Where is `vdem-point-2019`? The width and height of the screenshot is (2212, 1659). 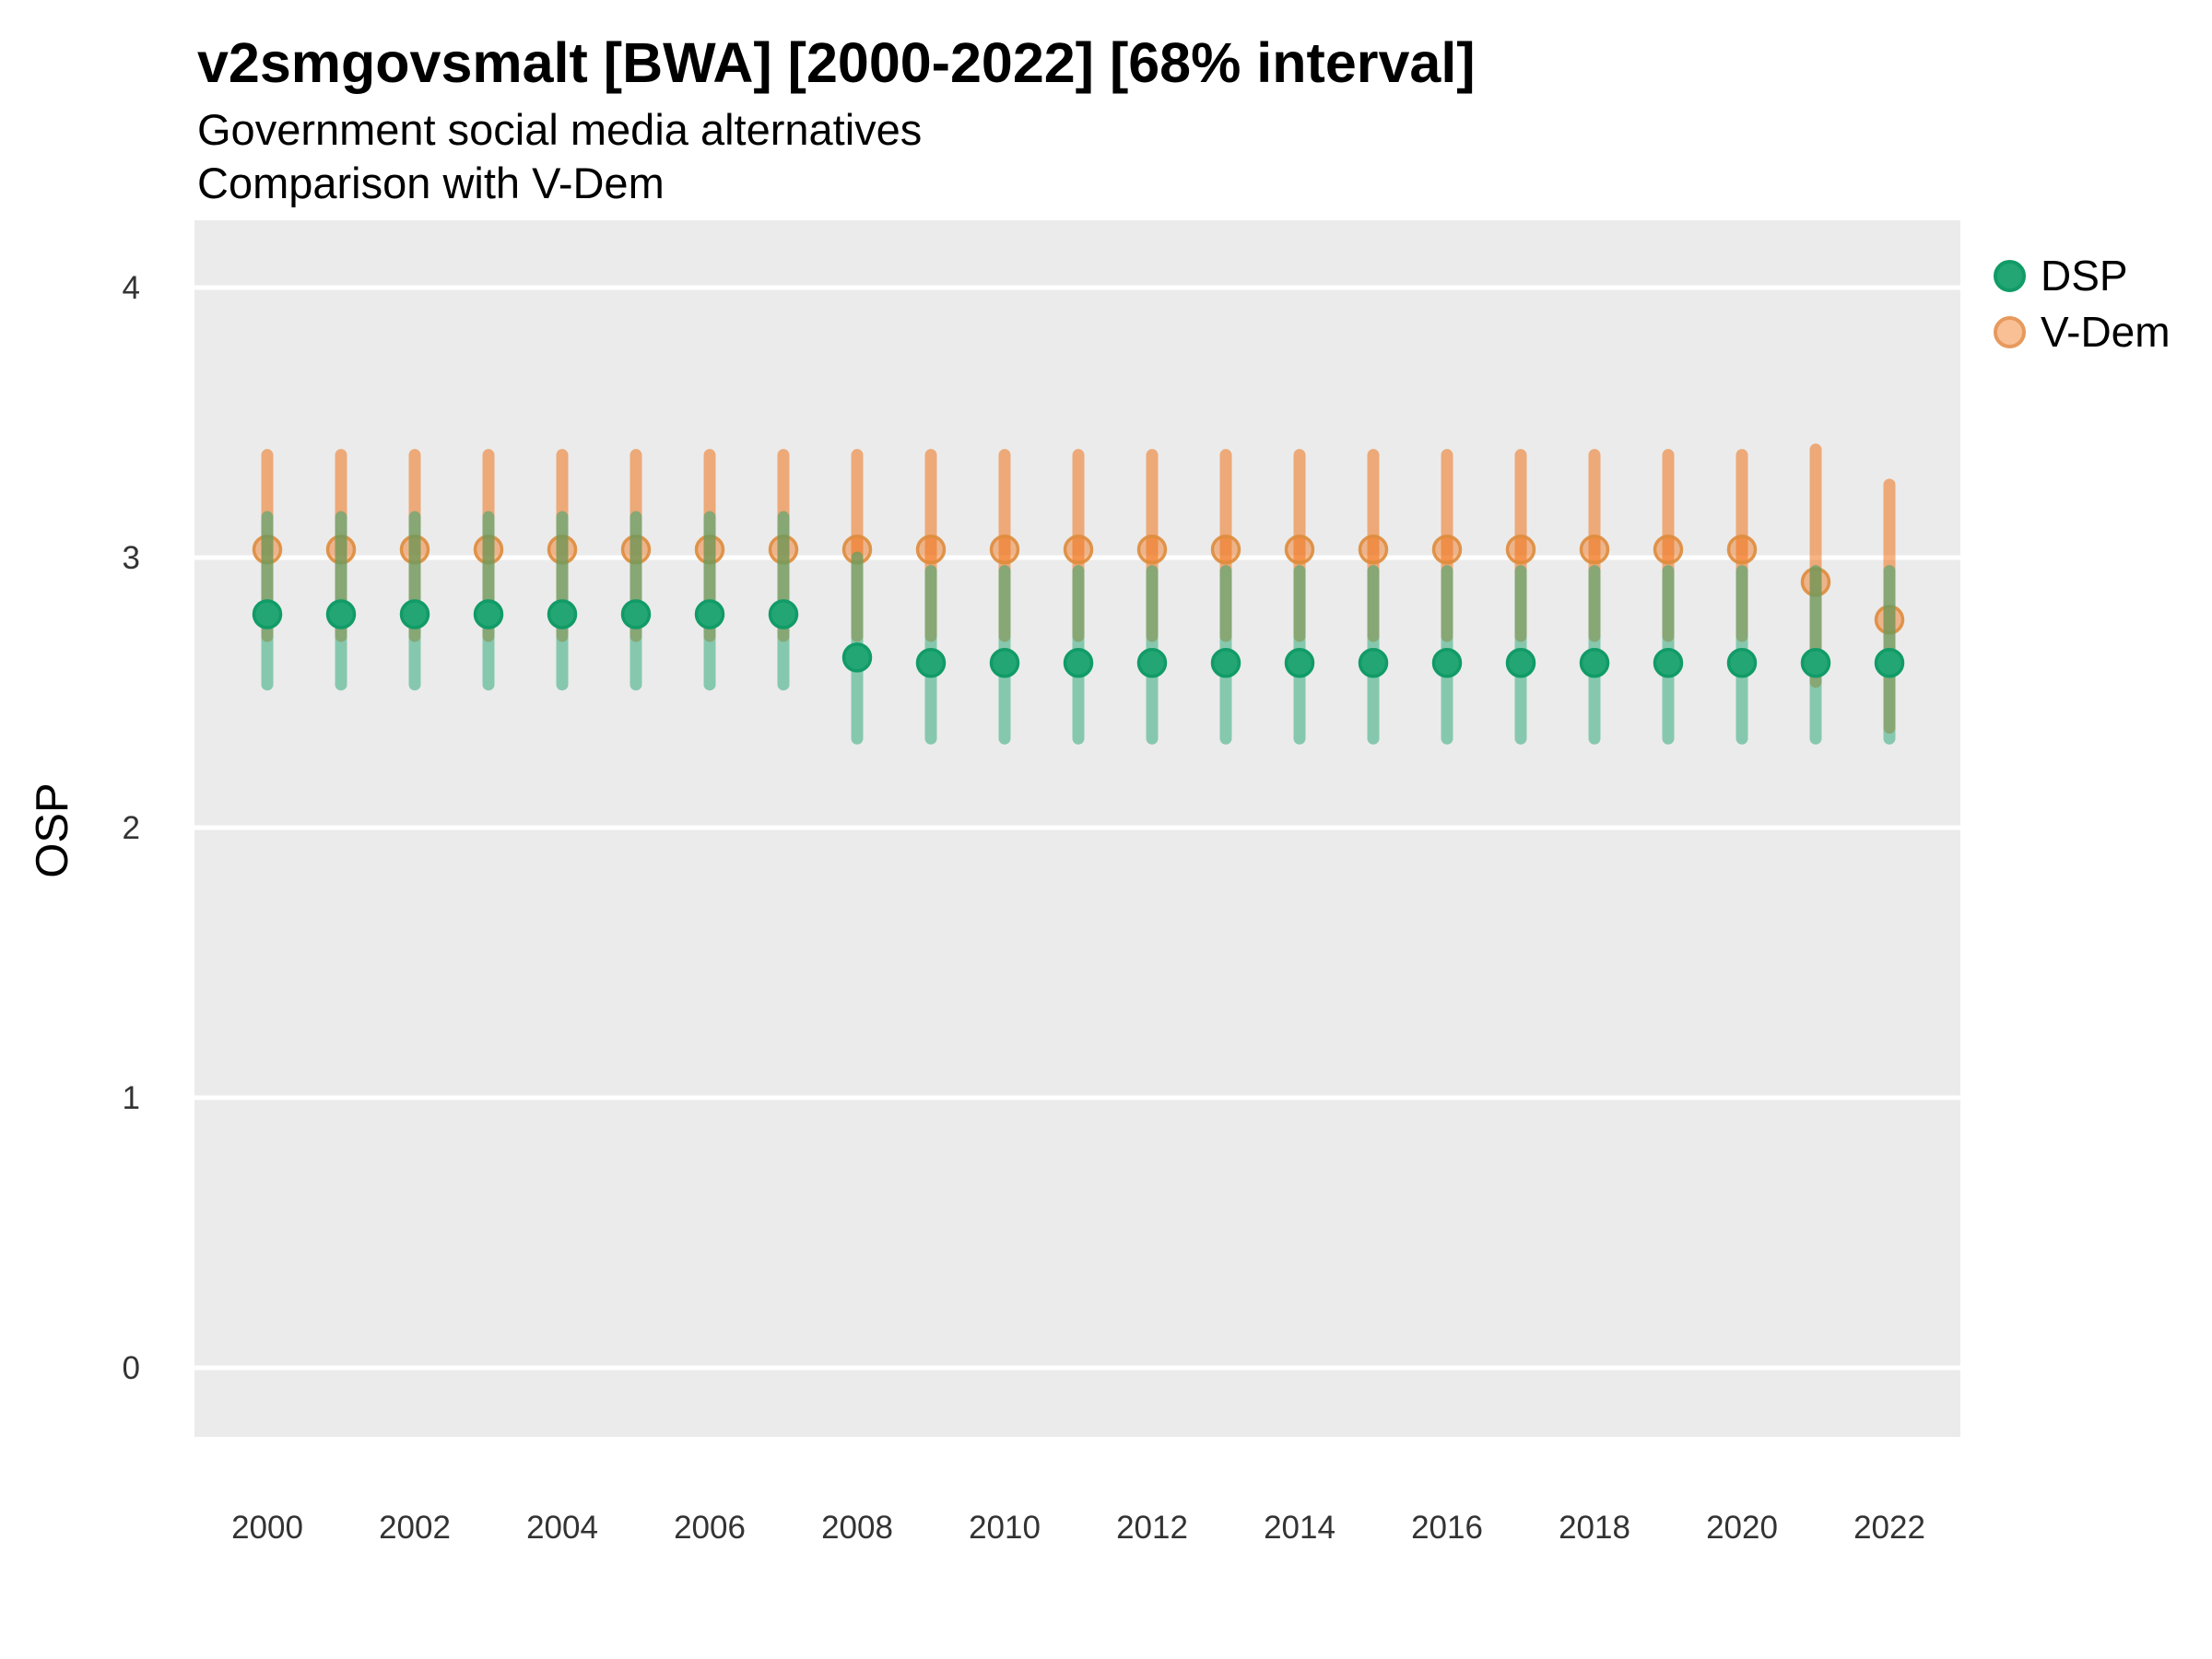 vdem-point-2019 is located at coordinates (1668, 549).